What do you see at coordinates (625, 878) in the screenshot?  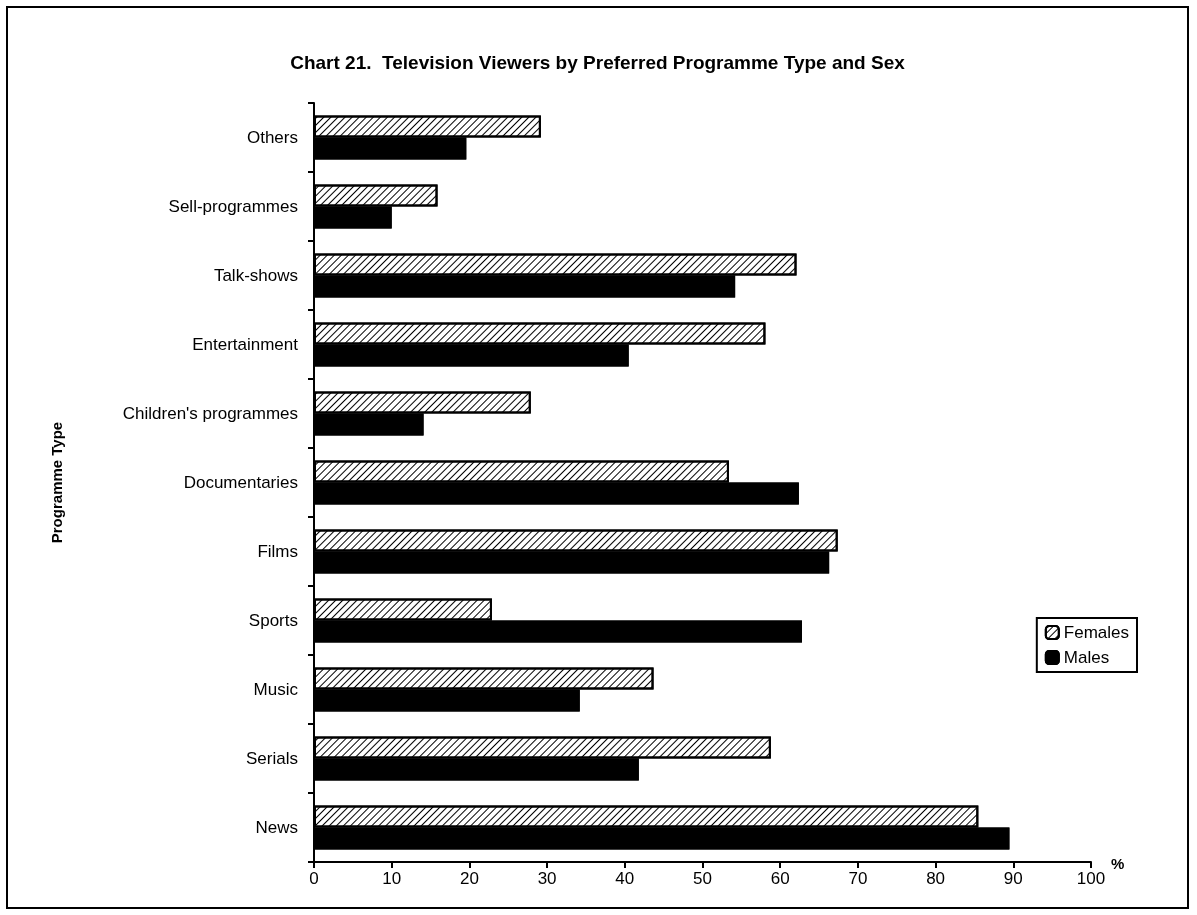 I see `x-tick-label: 40` at bounding box center [625, 878].